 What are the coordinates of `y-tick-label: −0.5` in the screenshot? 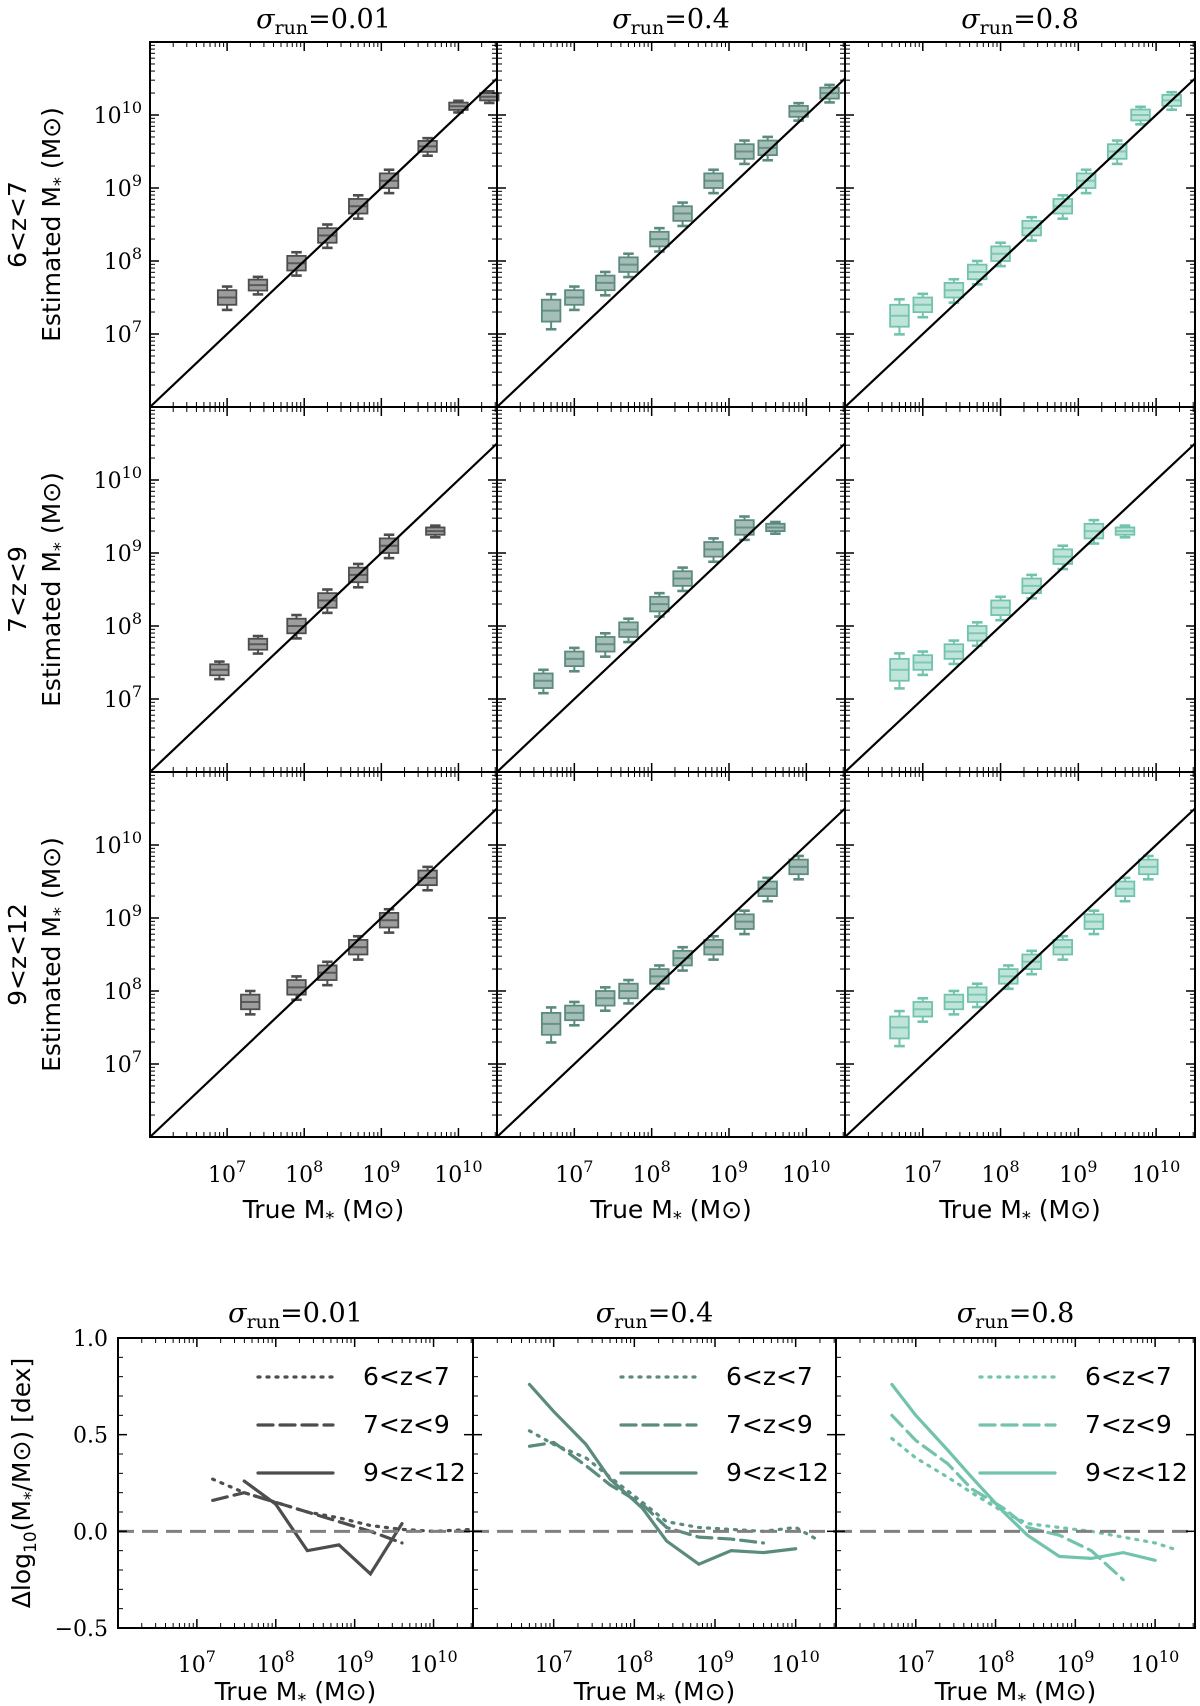 It's located at (81, 1629).